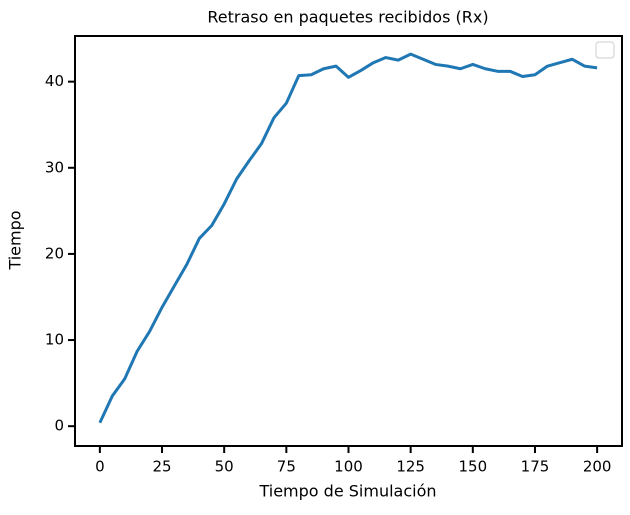  What do you see at coordinates (54, 167) in the screenshot?
I see `y-tick-label: 30` at bounding box center [54, 167].